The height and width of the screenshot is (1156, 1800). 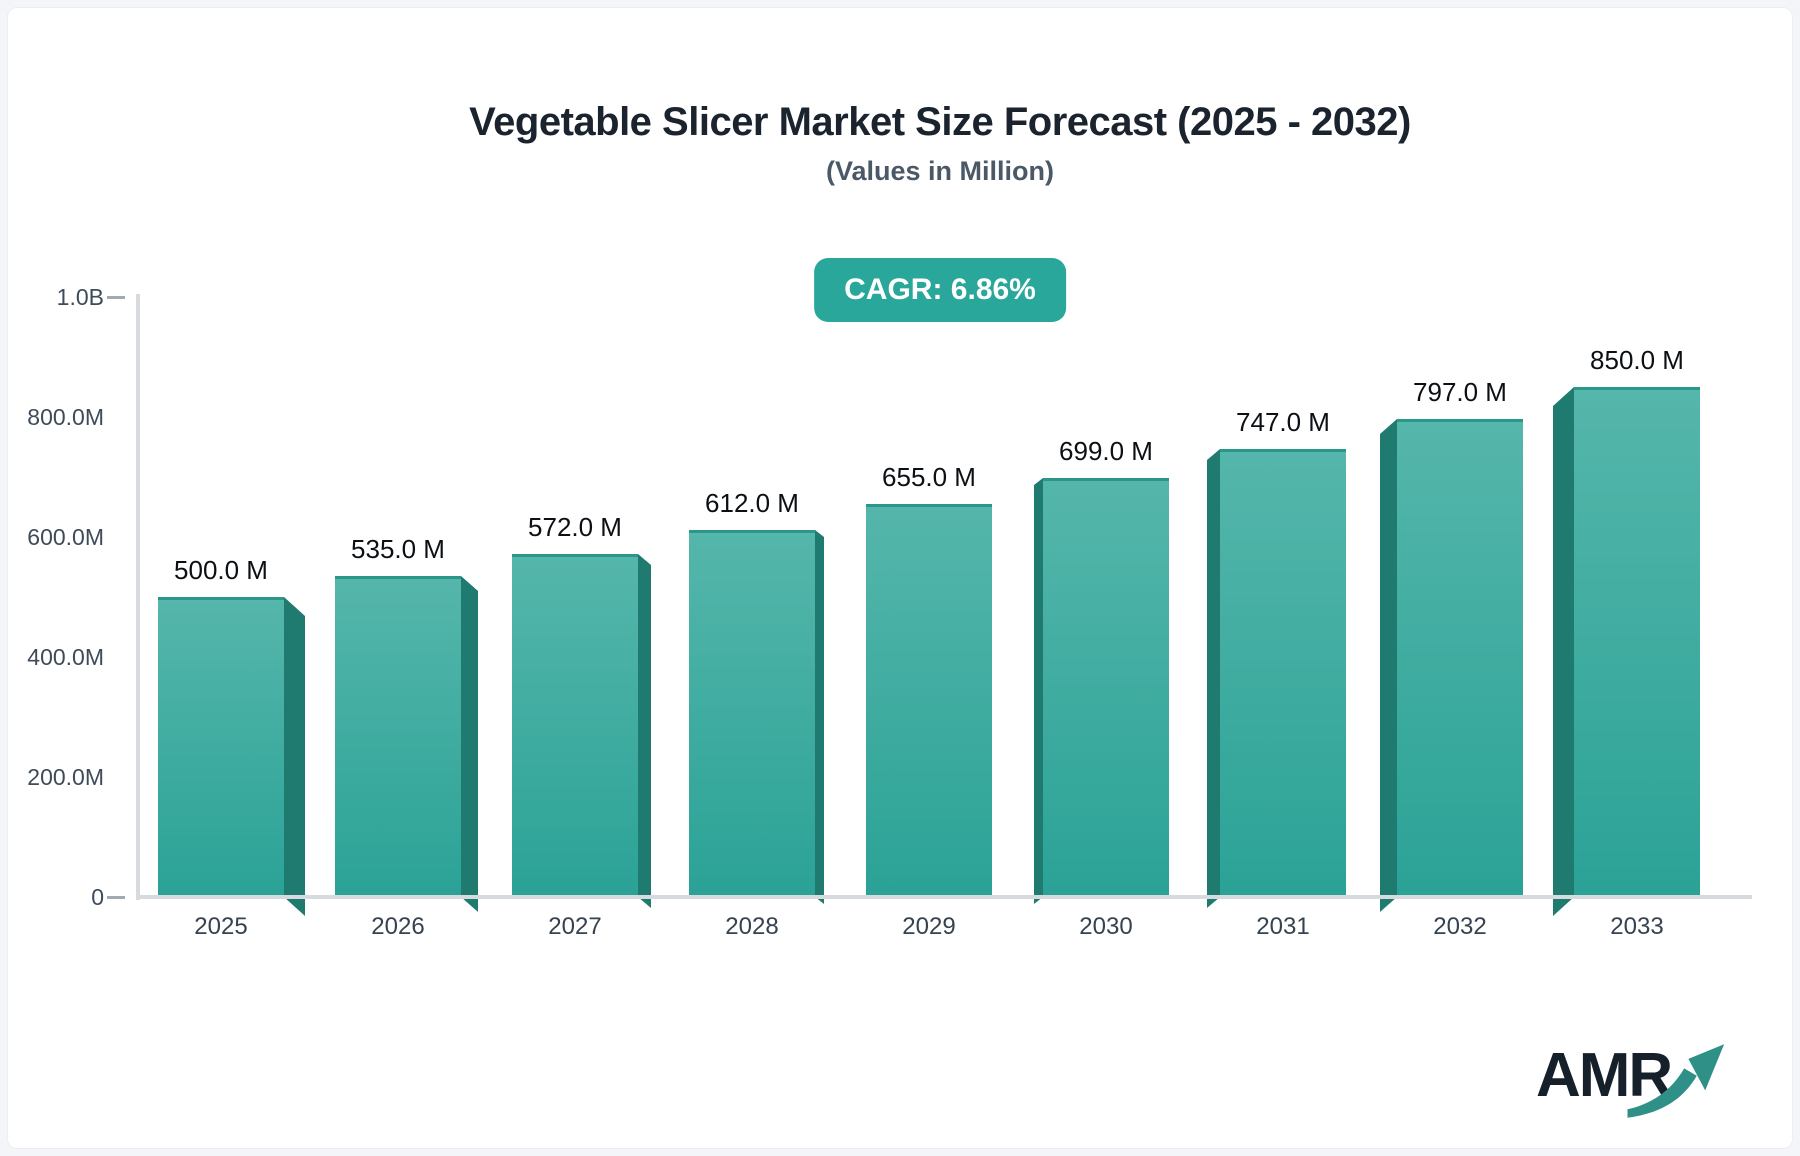 What do you see at coordinates (929, 926) in the screenshot?
I see `x-tick-label: 2029` at bounding box center [929, 926].